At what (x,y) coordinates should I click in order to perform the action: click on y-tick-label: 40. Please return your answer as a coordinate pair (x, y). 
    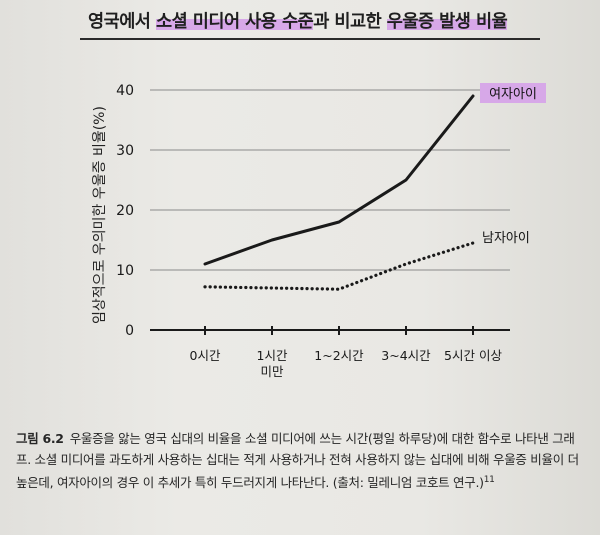
    Looking at the image, I should click on (125, 91).